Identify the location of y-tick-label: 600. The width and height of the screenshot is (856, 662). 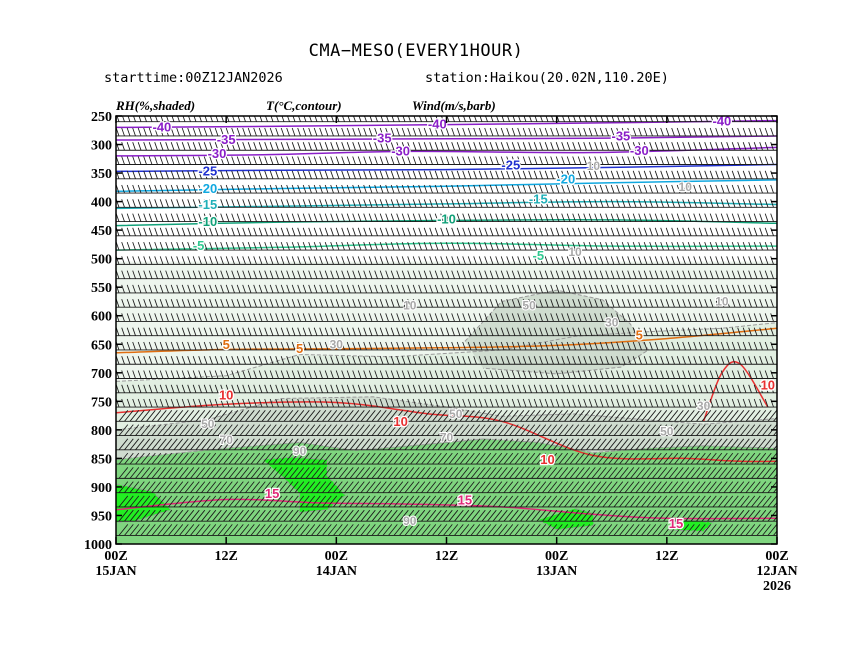
(101, 317).